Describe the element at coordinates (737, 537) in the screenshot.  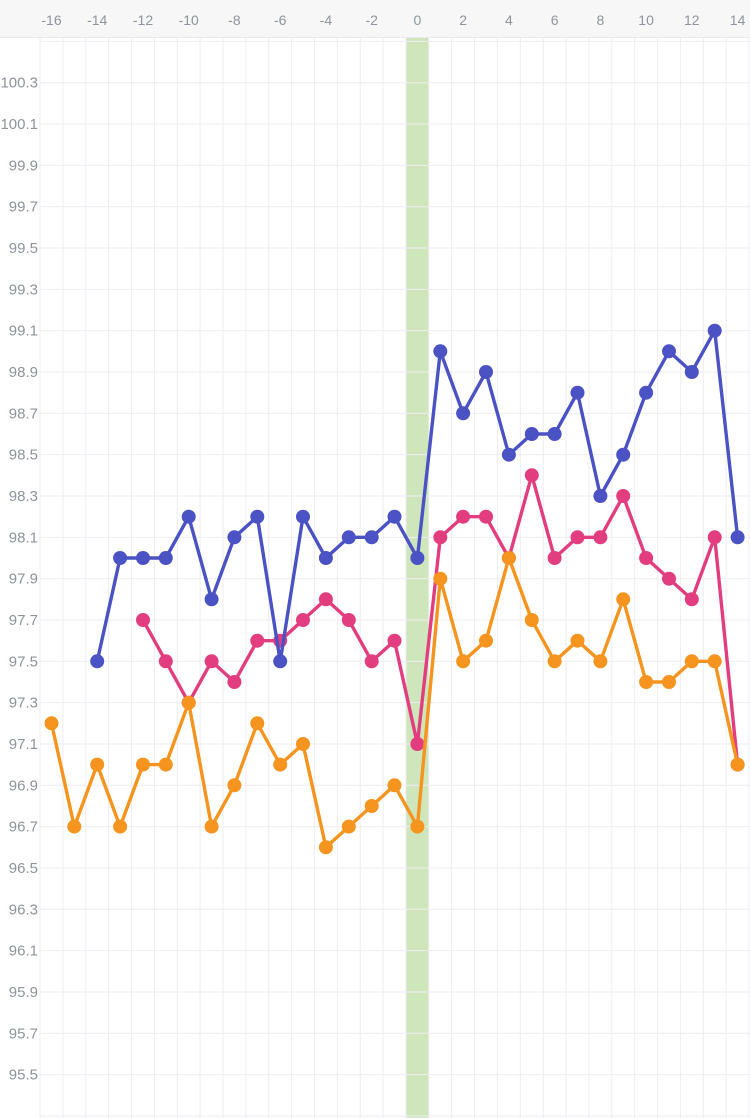
I see `data-point-blue-x14` at that location.